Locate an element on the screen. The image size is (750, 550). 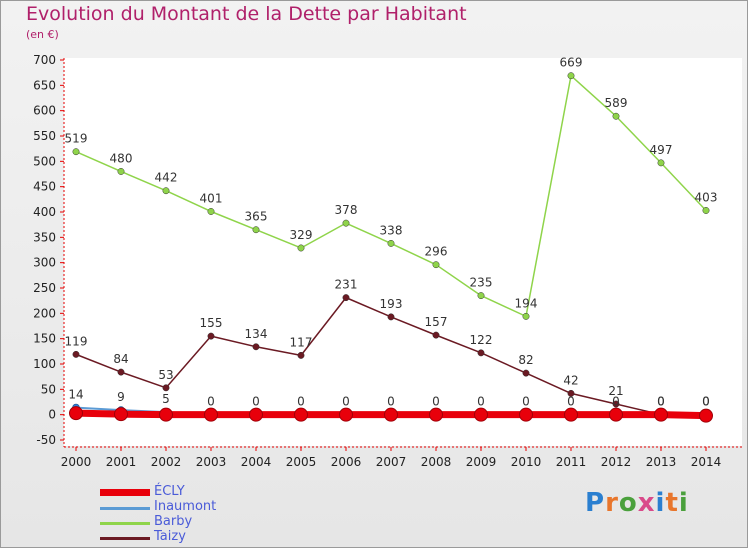
x-tick-label: 2007 is located at coordinates (391, 462).